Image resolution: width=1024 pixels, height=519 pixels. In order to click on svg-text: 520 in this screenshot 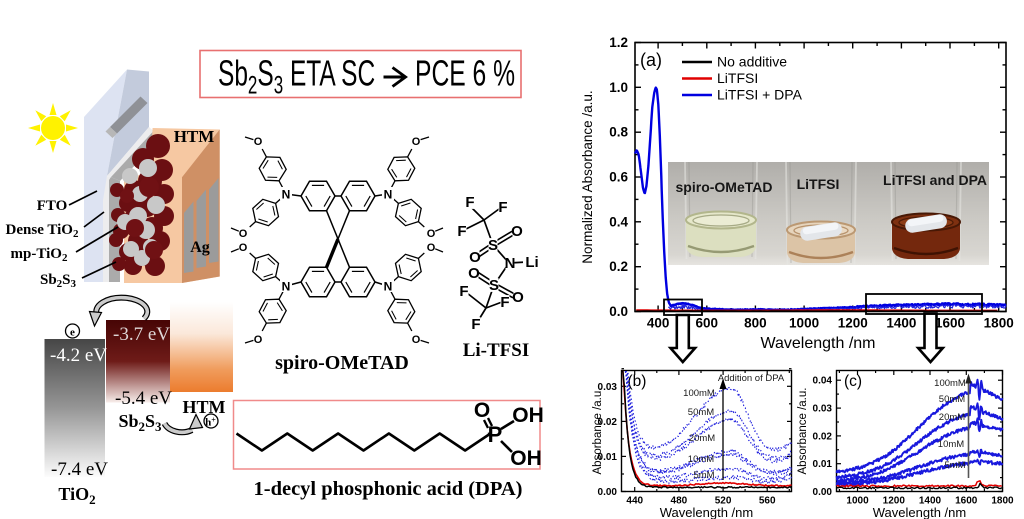, I will do `click(723, 501)`.